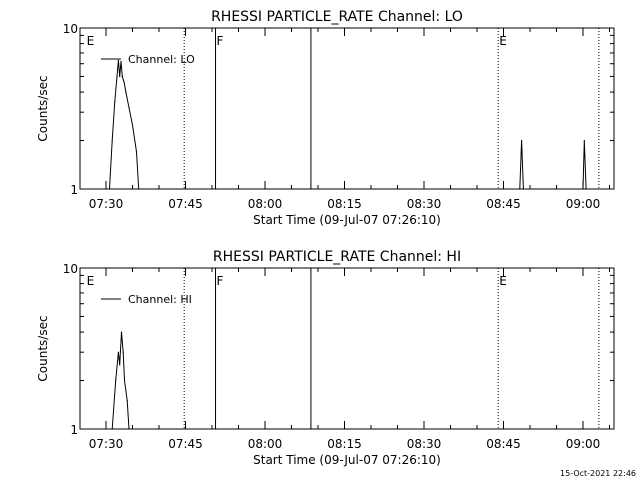 Image resolution: width=640 pixels, height=480 pixels. I want to click on footer-timestamp: 15-Oct-2021 22:46, so click(598, 473).